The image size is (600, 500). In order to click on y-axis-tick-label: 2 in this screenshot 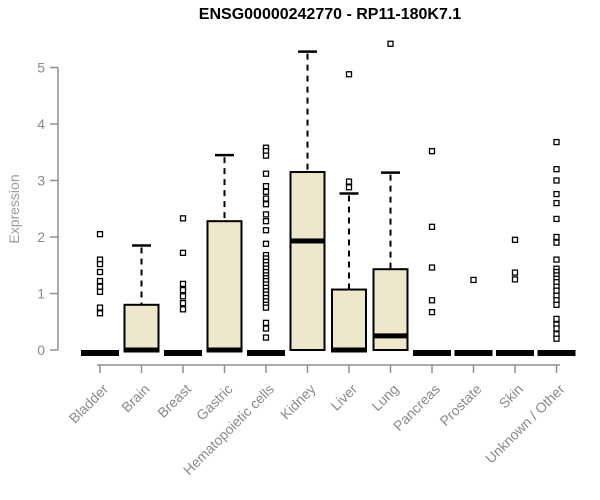, I will do `click(41, 237)`.